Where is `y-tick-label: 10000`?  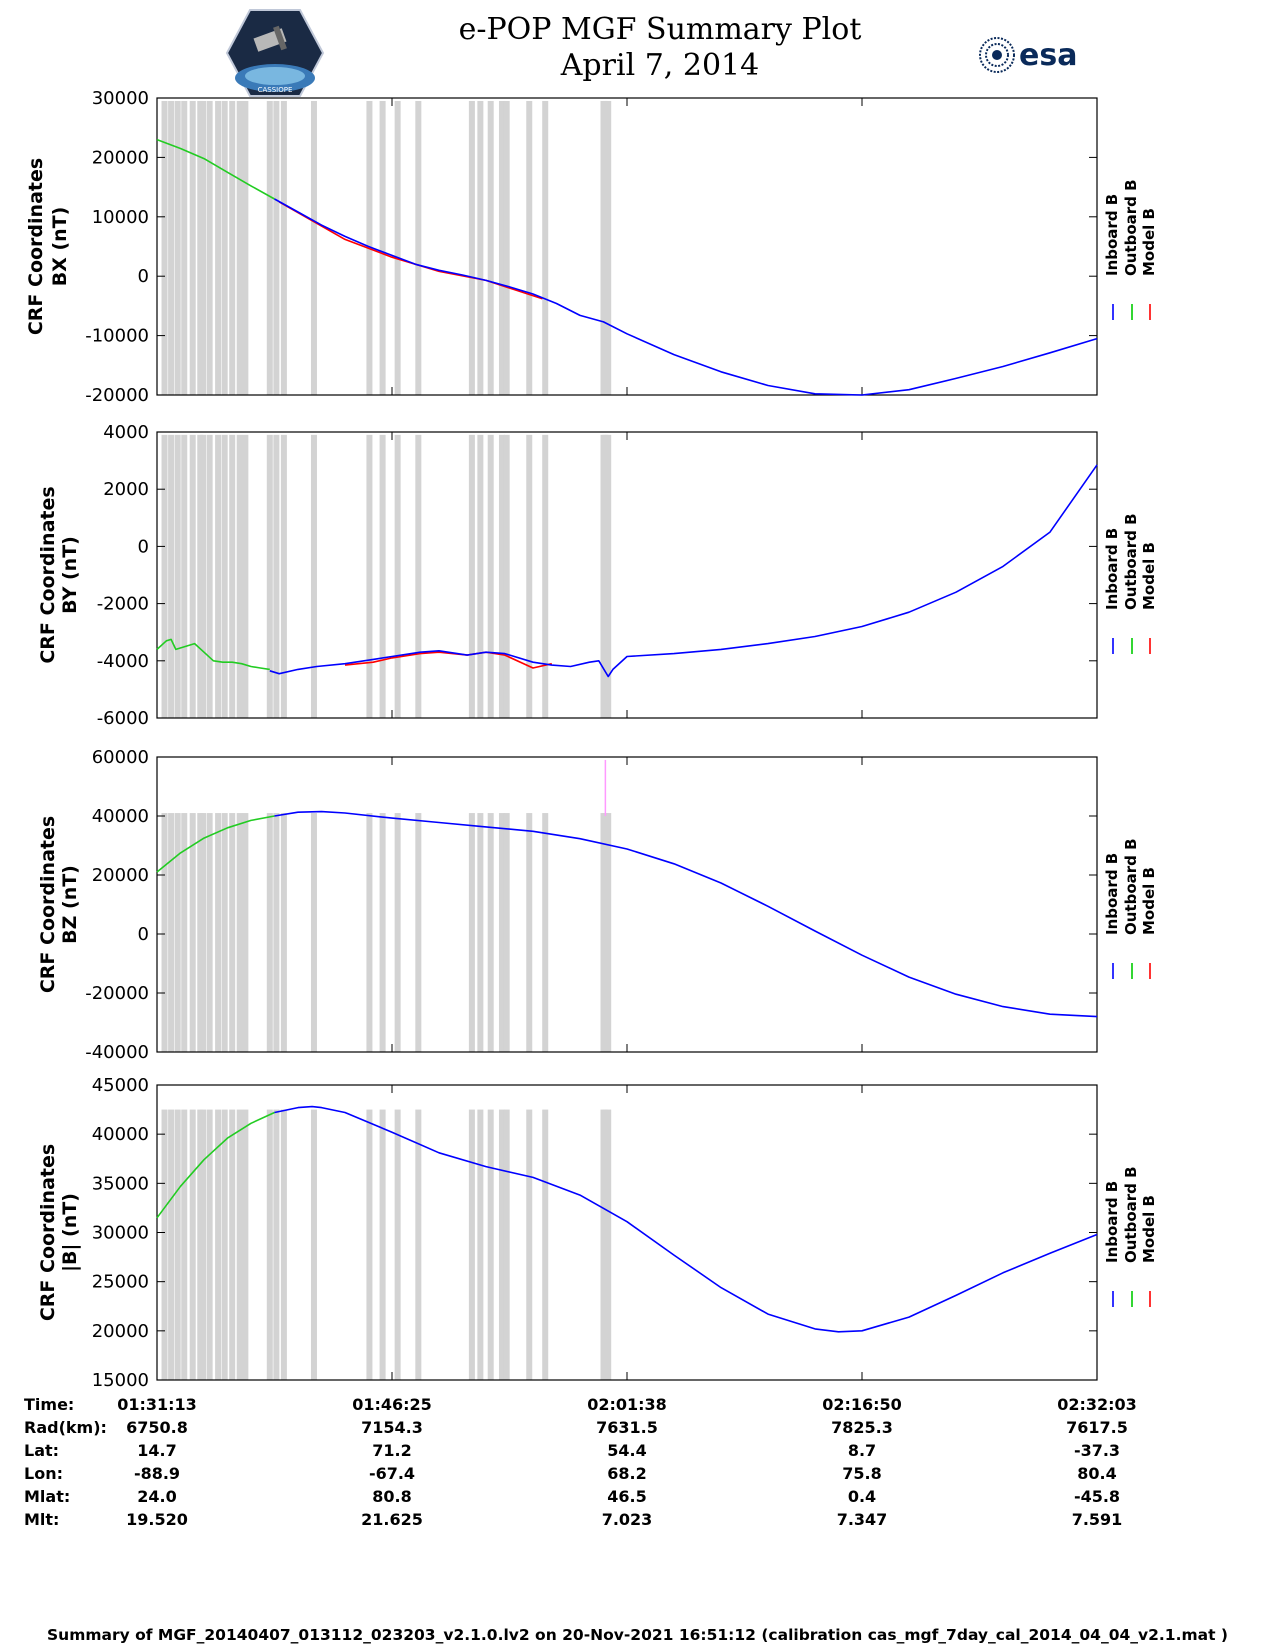
y-tick-label: 10000 is located at coordinates (120, 217).